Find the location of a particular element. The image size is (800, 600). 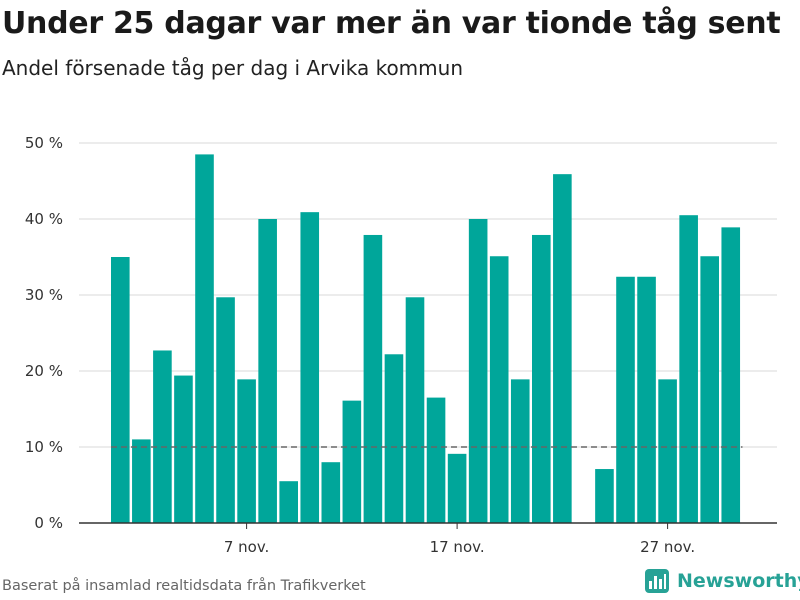

y-tick-label: 50 % is located at coordinates (44, 143).